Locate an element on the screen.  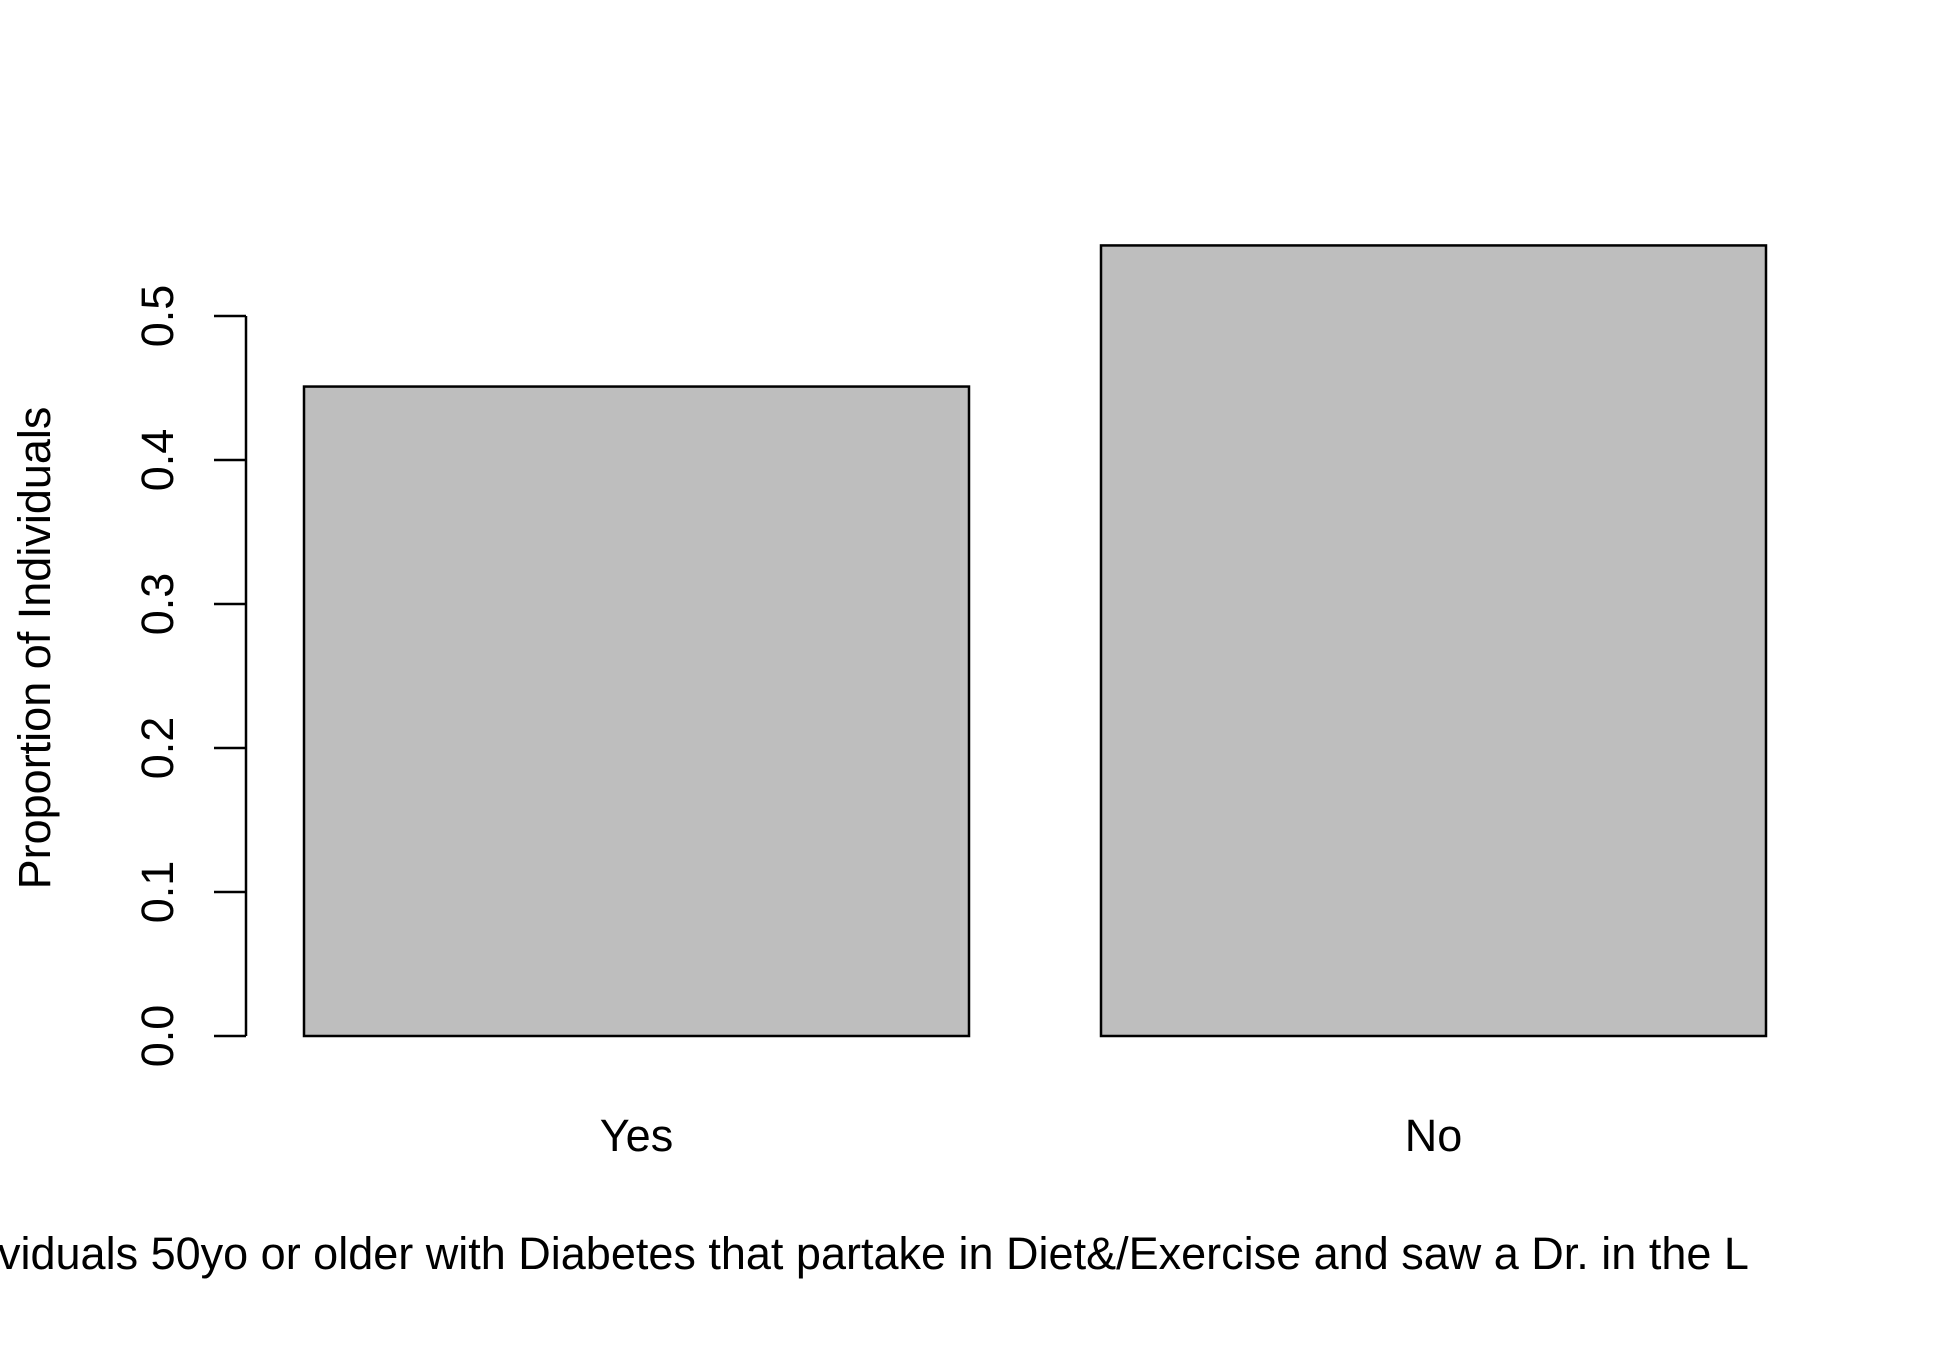
category-label-yes: Yes is located at coordinates (636, 1135).